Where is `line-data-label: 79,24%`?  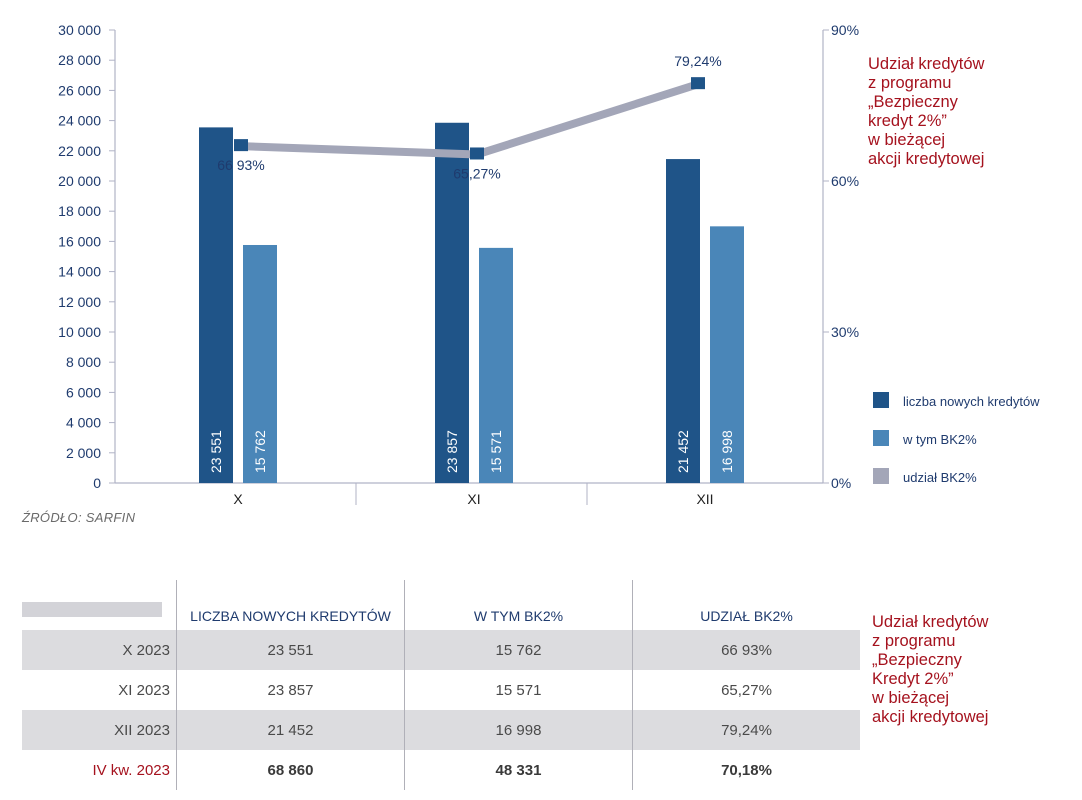
line-data-label: 79,24% is located at coordinates (697, 61).